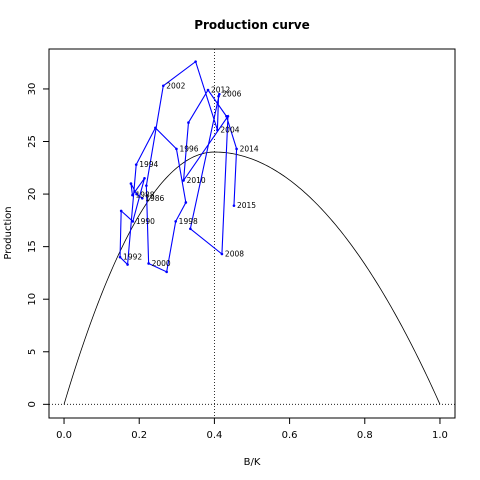  I want to click on chart-title: Production curve, so click(252, 25).